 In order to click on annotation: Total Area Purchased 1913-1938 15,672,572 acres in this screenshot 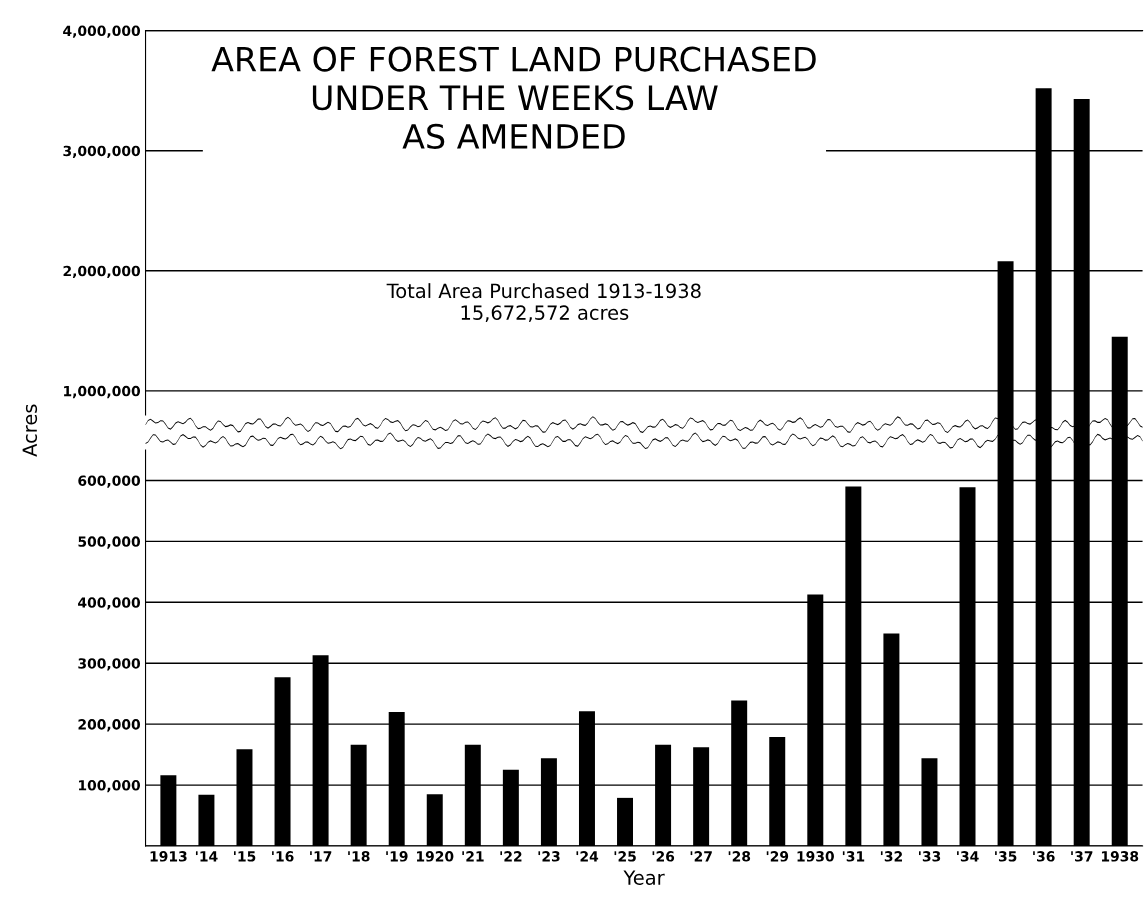, I will do `click(543, 302)`.